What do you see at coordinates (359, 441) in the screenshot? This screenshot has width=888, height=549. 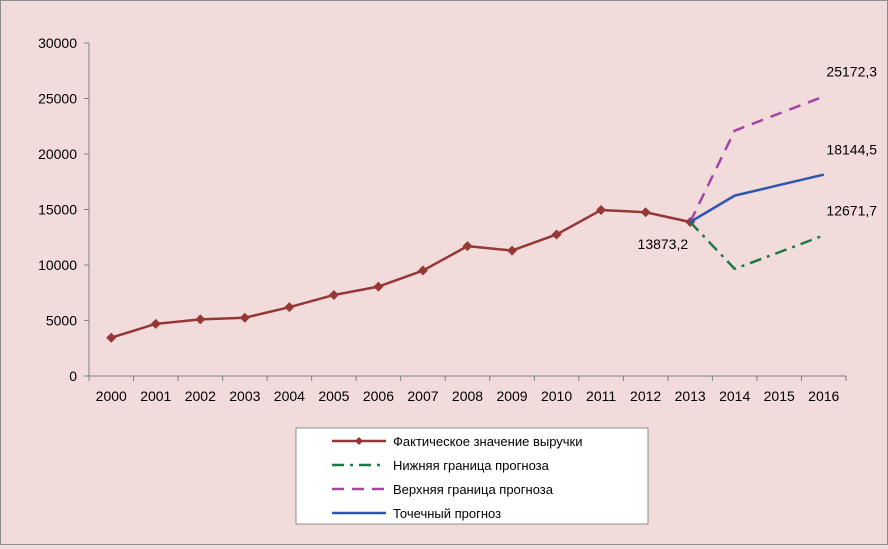 I see `legend-marker` at bounding box center [359, 441].